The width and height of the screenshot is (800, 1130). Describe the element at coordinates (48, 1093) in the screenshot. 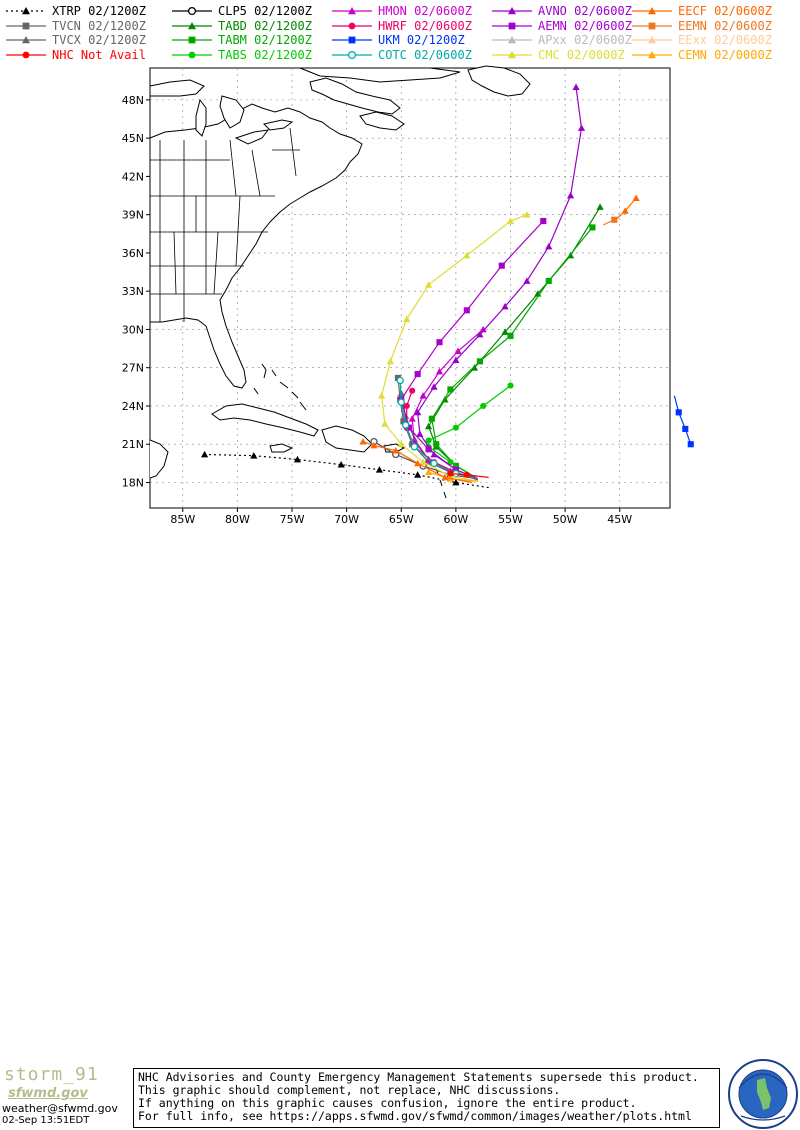

I see `sfwmd-logo-text: sfwmd.gov` at that location.